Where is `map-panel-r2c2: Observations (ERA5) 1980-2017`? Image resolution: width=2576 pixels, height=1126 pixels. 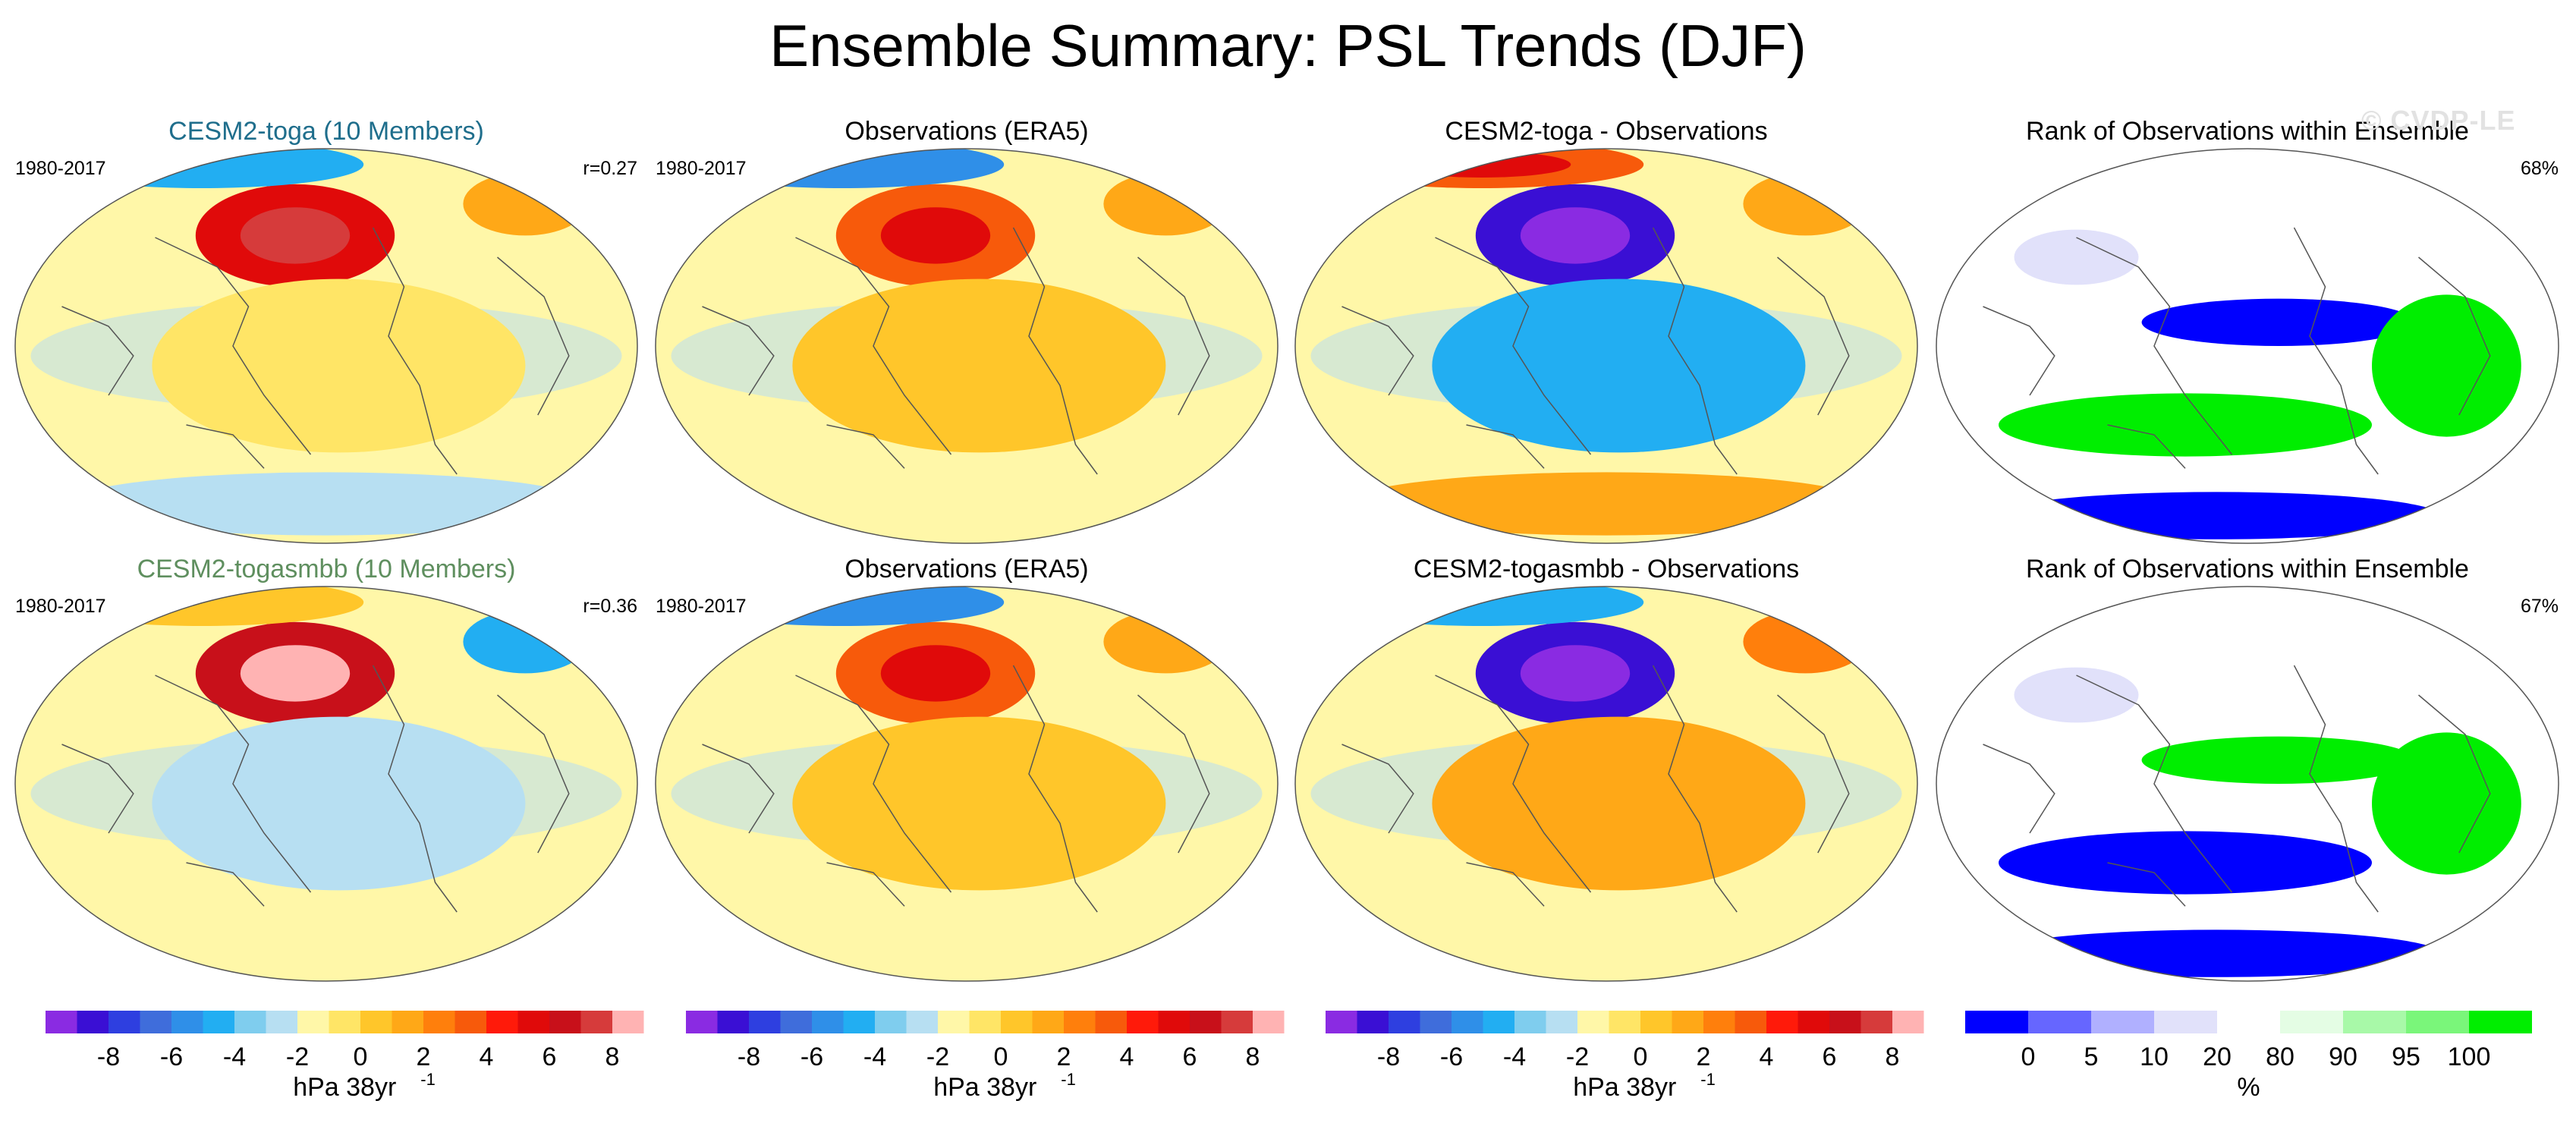 map-panel-r2c2: Observations (ERA5) 1980-2017 is located at coordinates (967, 768).